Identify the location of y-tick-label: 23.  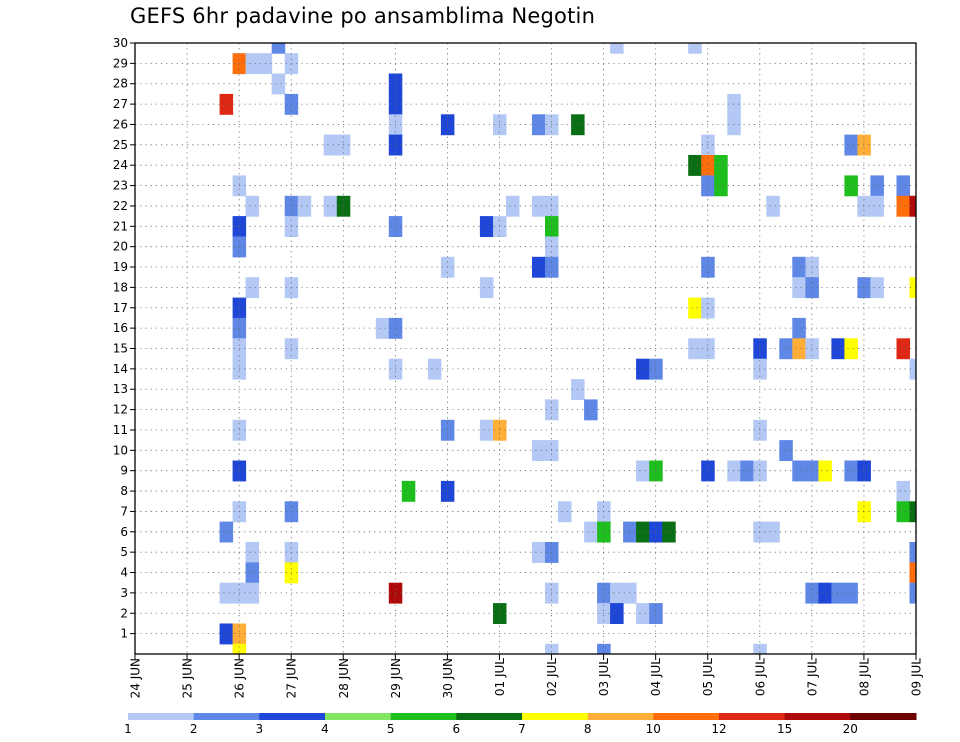
(120, 186).